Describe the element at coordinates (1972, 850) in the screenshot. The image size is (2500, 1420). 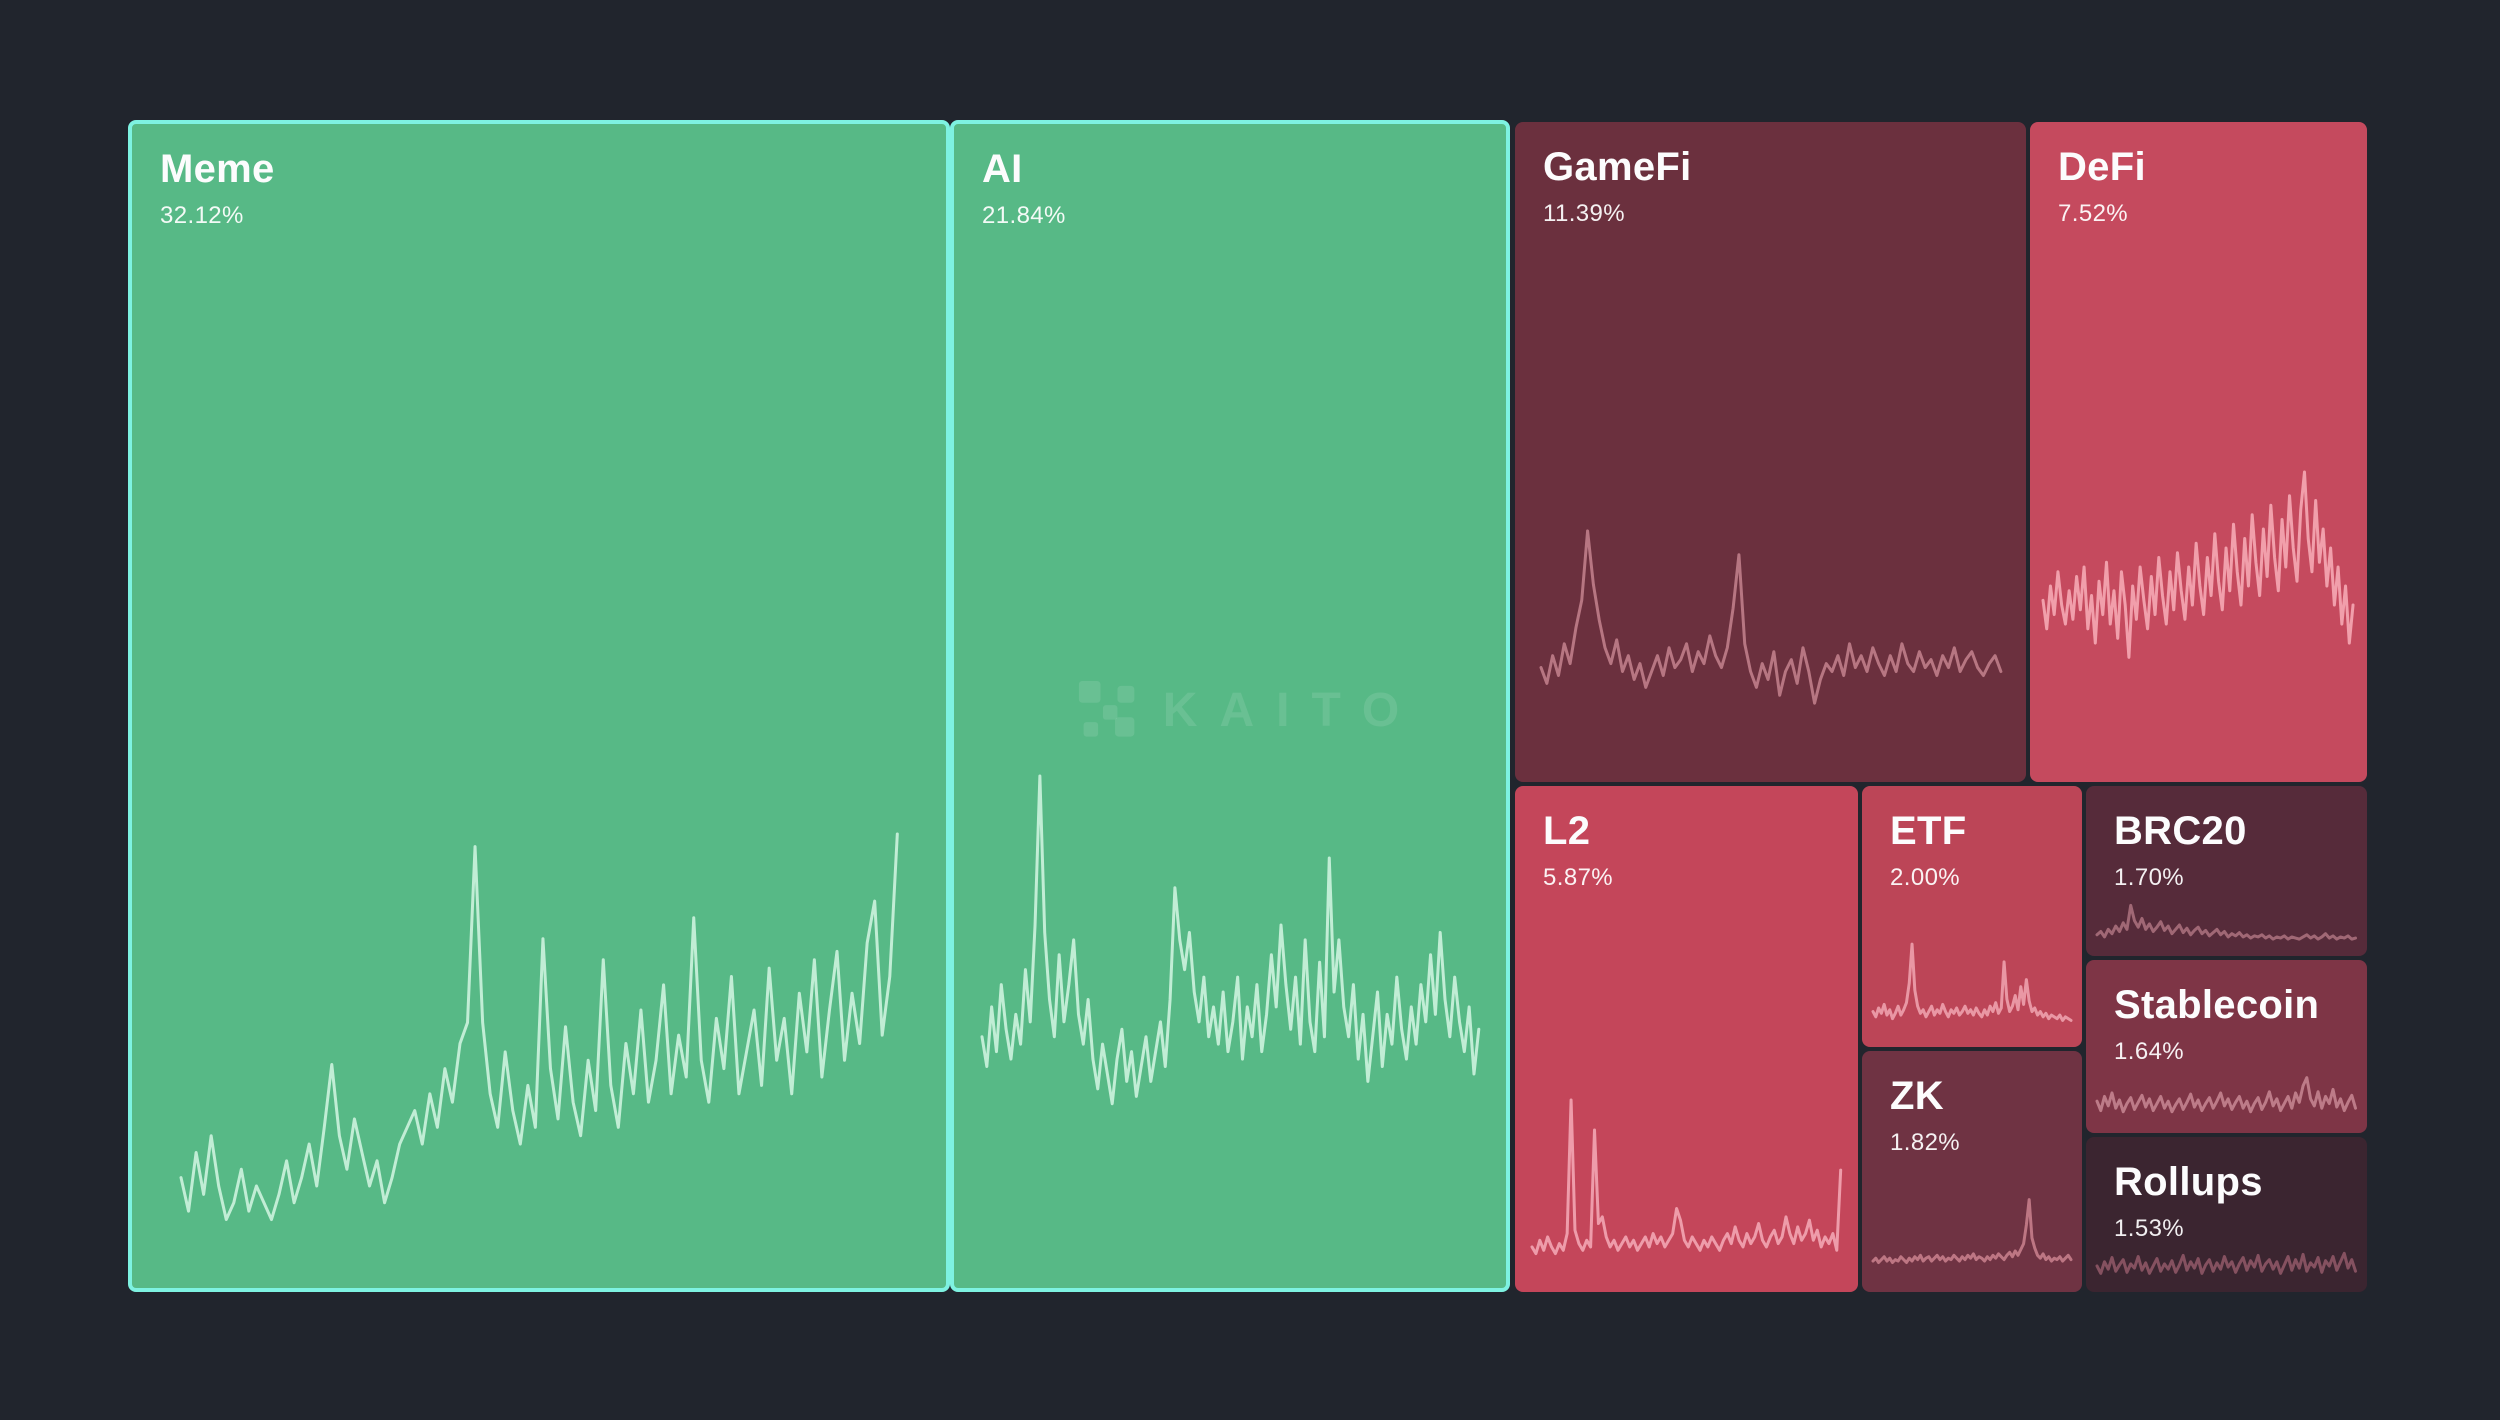
I see `tile-header: ETF 2.00%` at that location.